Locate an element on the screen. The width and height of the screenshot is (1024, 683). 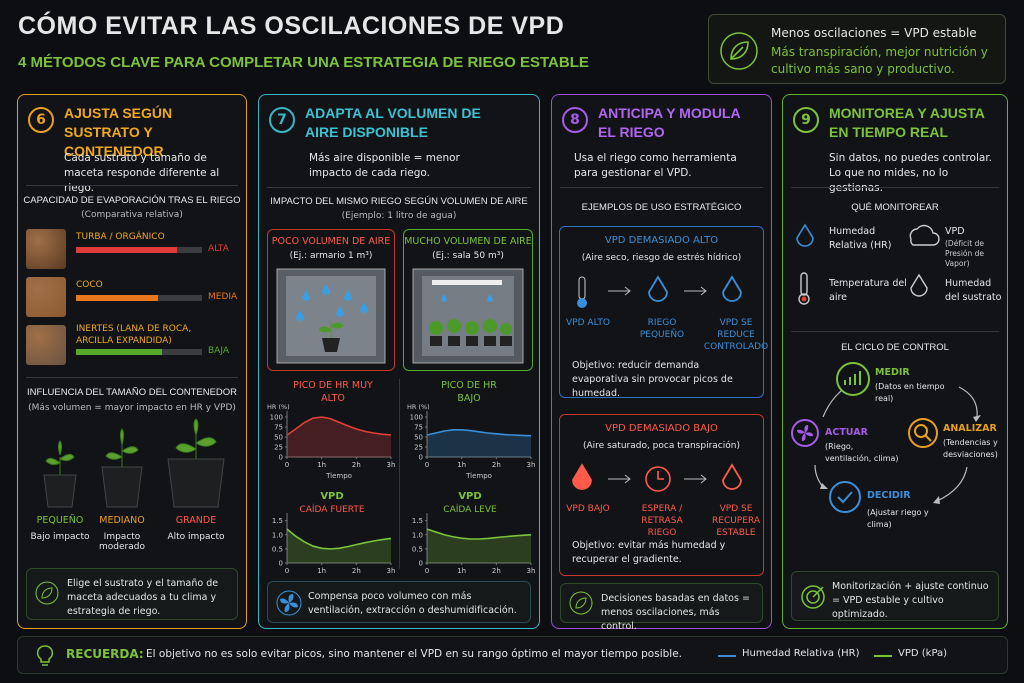
axis is located at coordinates (478, 434).